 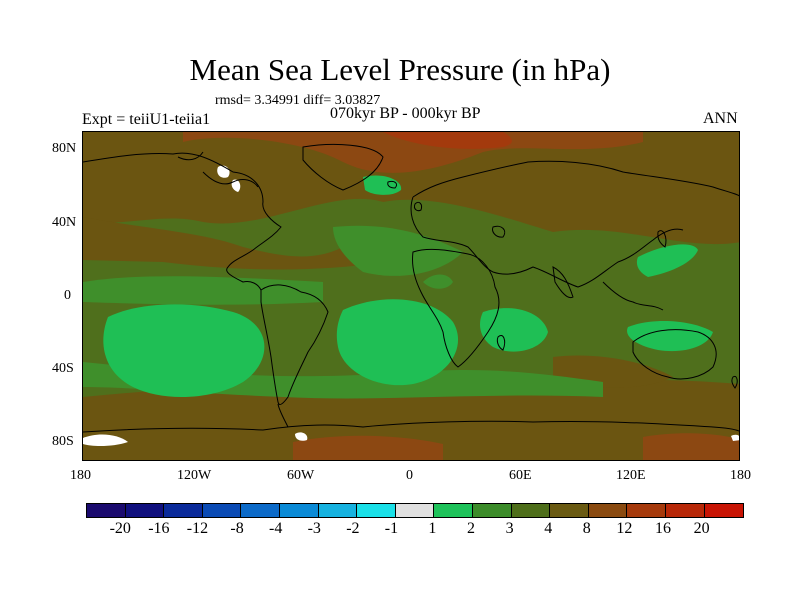 I want to click on colorbar, so click(x=415, y=510).